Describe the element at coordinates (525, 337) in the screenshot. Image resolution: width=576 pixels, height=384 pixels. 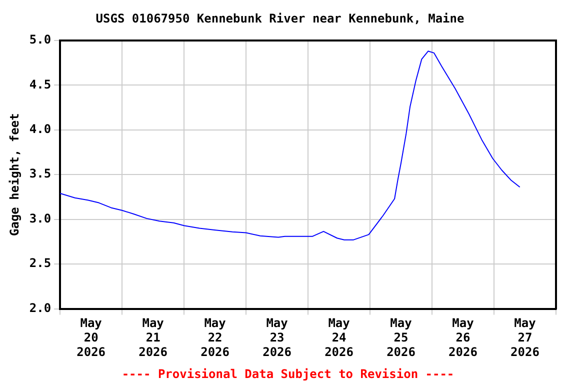
I see `x-tick-label: May 27 2026` at that location.